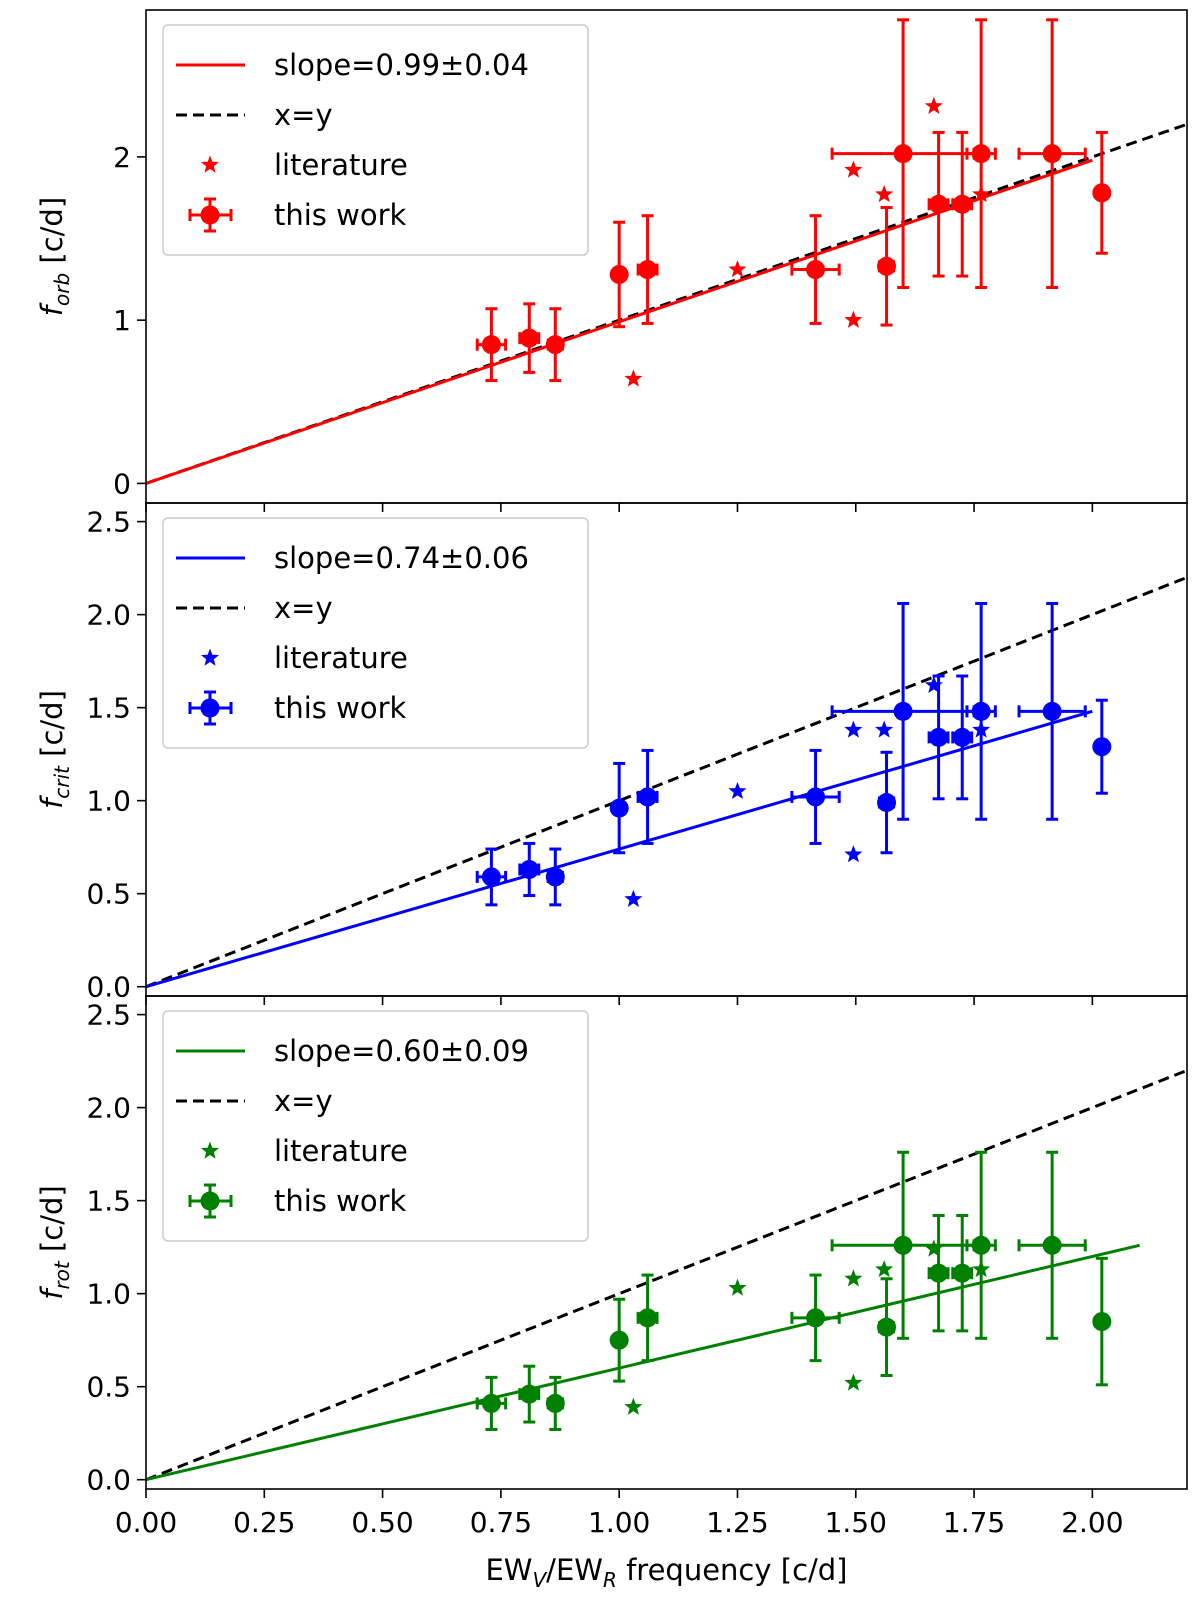  Describe the element at coordinates (108, 1015) in the screenshot. I see `y-tick-label: 2.5` at that location.